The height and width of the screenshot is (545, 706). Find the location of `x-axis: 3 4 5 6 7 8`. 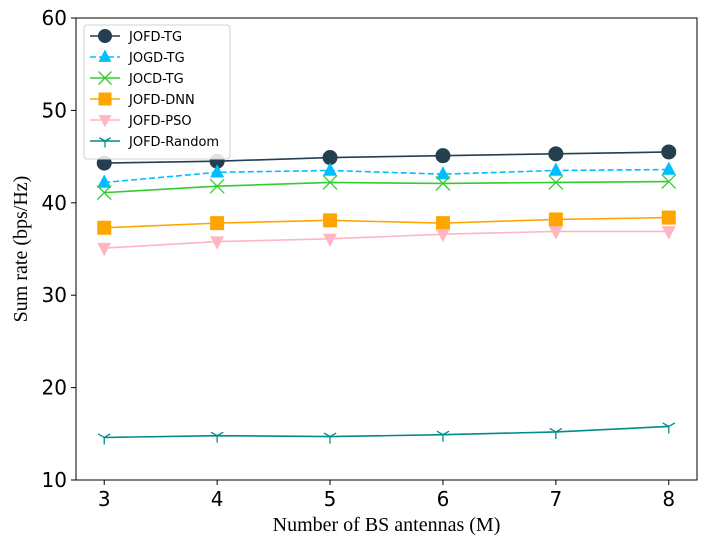

x-axis: 3 4 5 6 7 8 is located at coordinates (386, 495).